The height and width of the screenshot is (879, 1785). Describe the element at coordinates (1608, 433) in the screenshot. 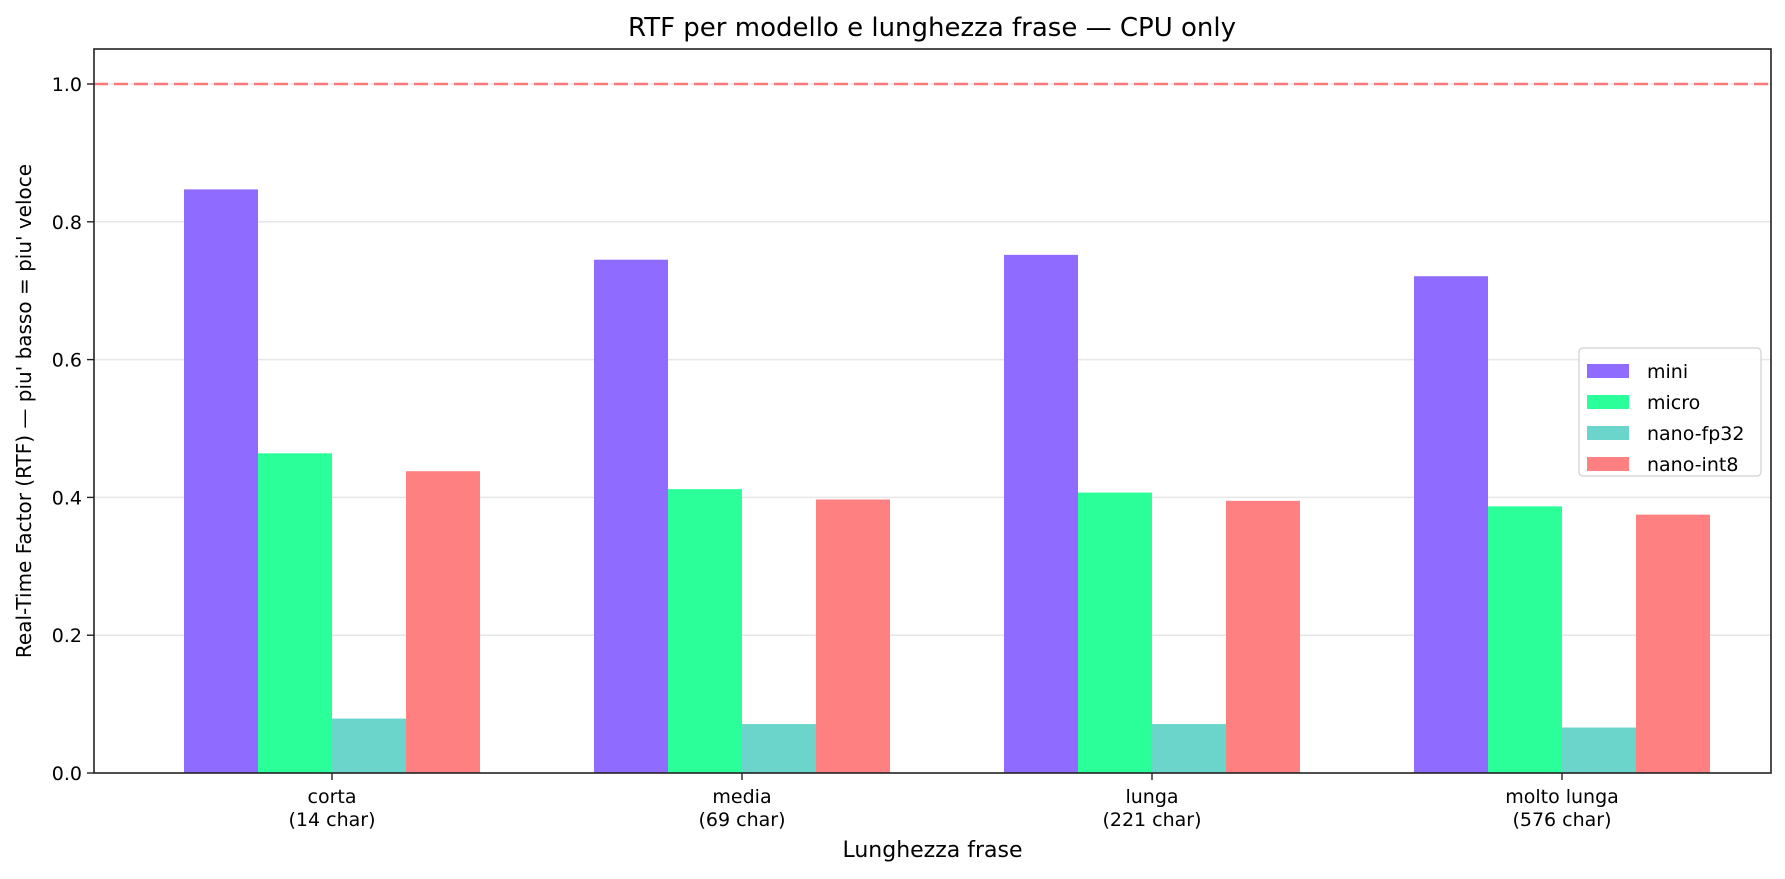

I see `legend-swatch-nano-fp32` at that location.